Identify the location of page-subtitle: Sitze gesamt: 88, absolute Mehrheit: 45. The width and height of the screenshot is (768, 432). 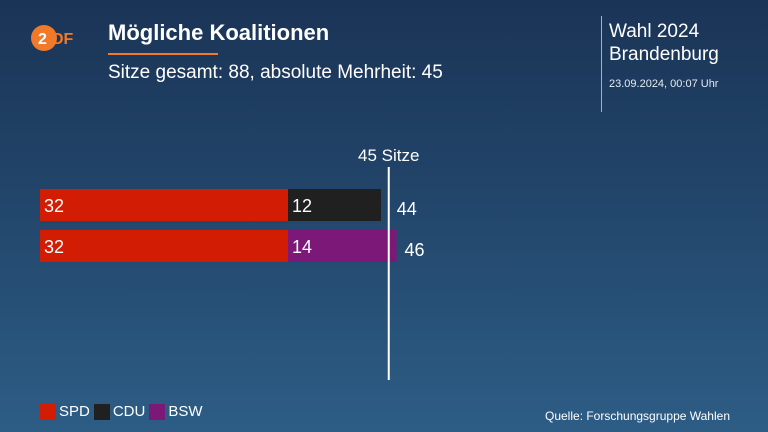
(275, 72).